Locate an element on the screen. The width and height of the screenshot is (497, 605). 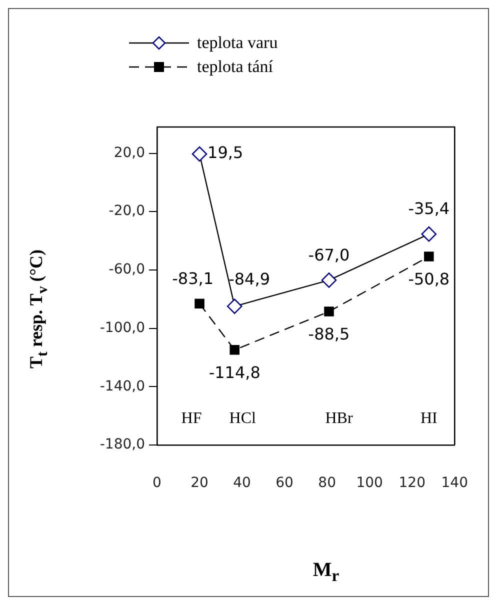
y-tick-label: -140,0 is located at coordinates (122, 386).